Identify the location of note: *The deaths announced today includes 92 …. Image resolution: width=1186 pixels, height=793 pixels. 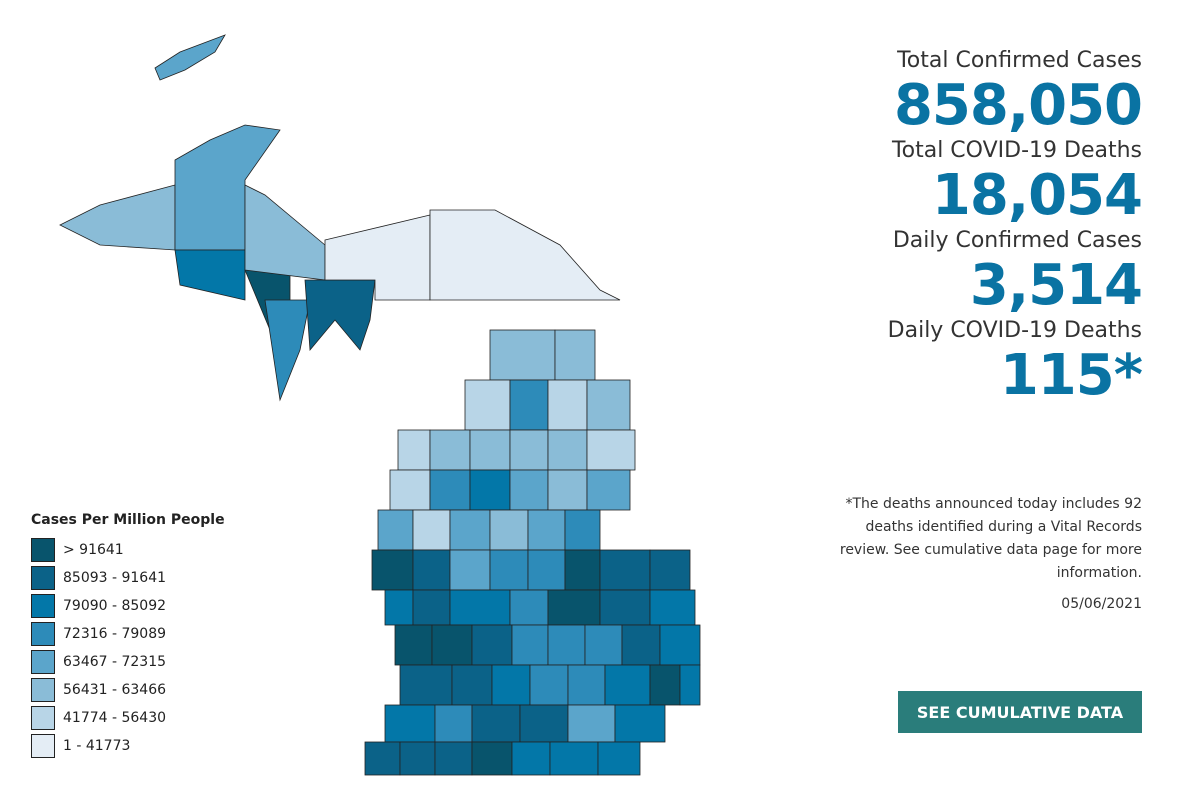
(990, 538).